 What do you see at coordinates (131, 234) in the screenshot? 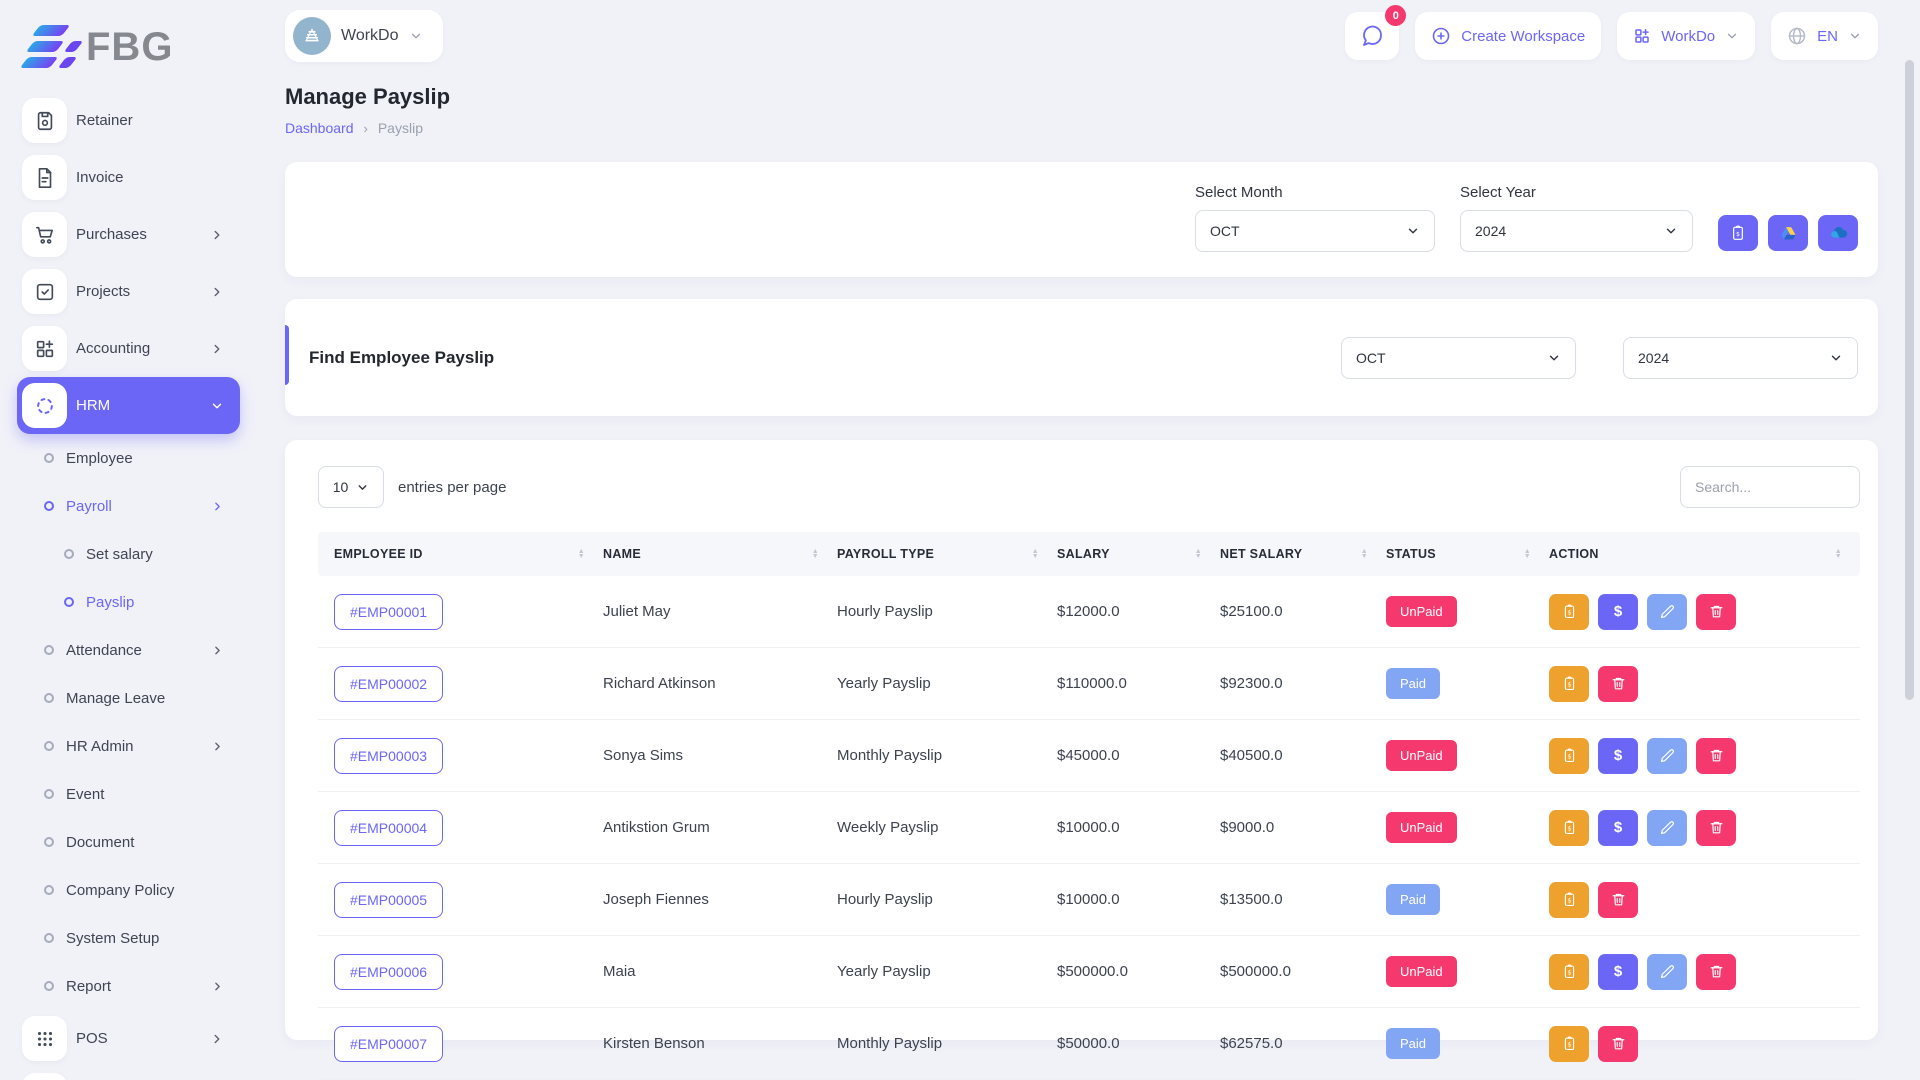
I see `sidebar-item-purchases: Purchases` at bounding box center [131, 234].